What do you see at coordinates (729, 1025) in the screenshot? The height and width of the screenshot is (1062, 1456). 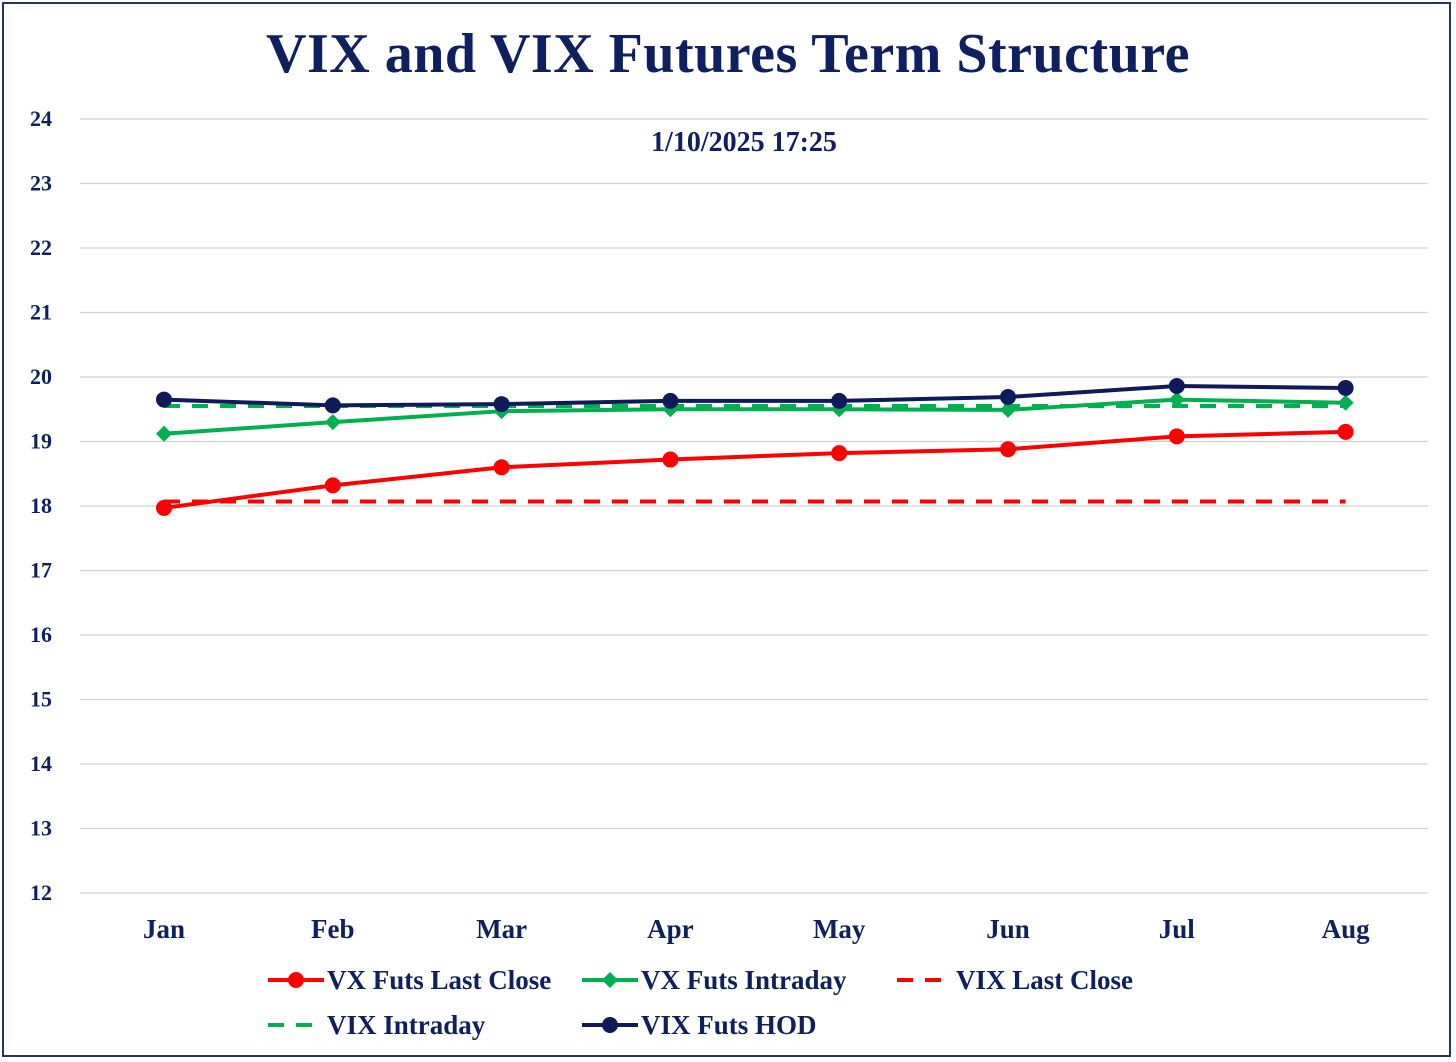 I see `legend-label: VIX Futs HOD` at bounding box center [729, 1025].